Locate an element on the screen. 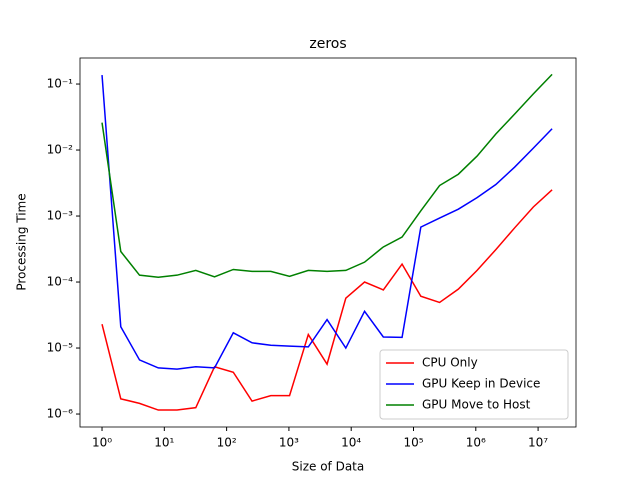 Image resolution: width=640 pixels, height=480 pixels. y-tick-label: 10⁻² is located at coordinates (60, 150).